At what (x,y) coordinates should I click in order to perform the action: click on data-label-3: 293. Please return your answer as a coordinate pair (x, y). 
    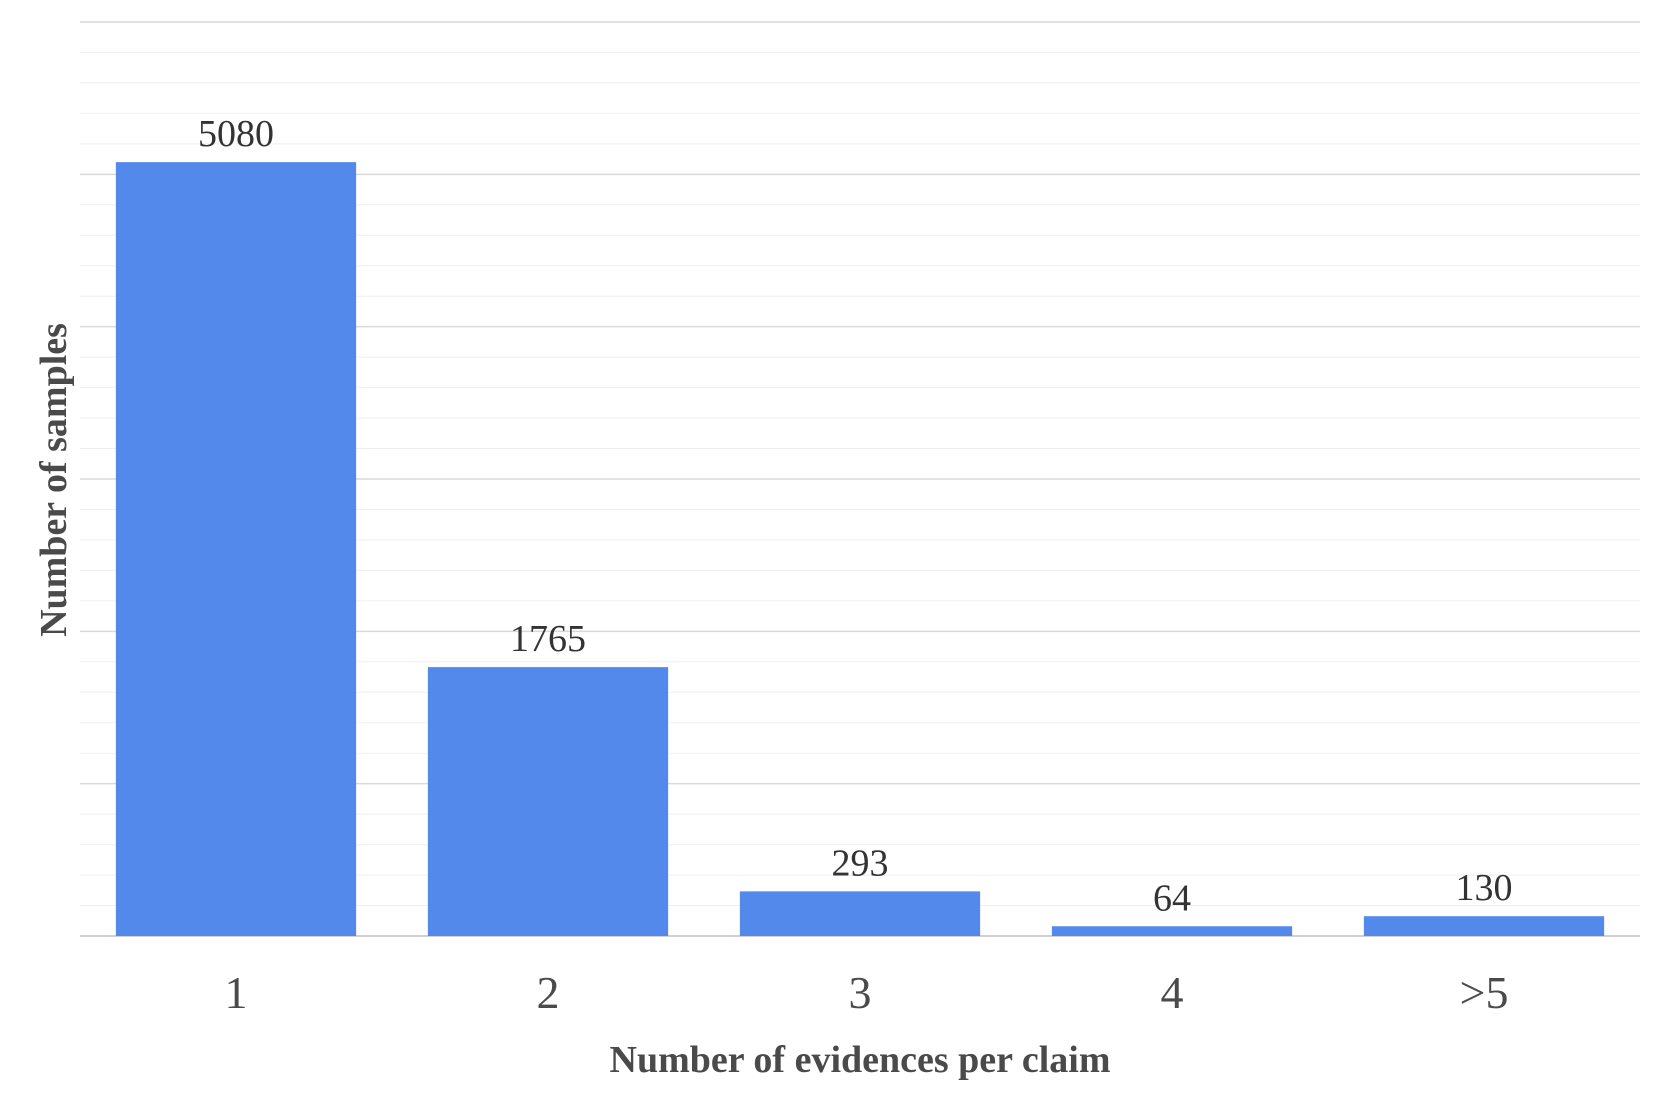
    Looking at the image, I should click on (860, 863).